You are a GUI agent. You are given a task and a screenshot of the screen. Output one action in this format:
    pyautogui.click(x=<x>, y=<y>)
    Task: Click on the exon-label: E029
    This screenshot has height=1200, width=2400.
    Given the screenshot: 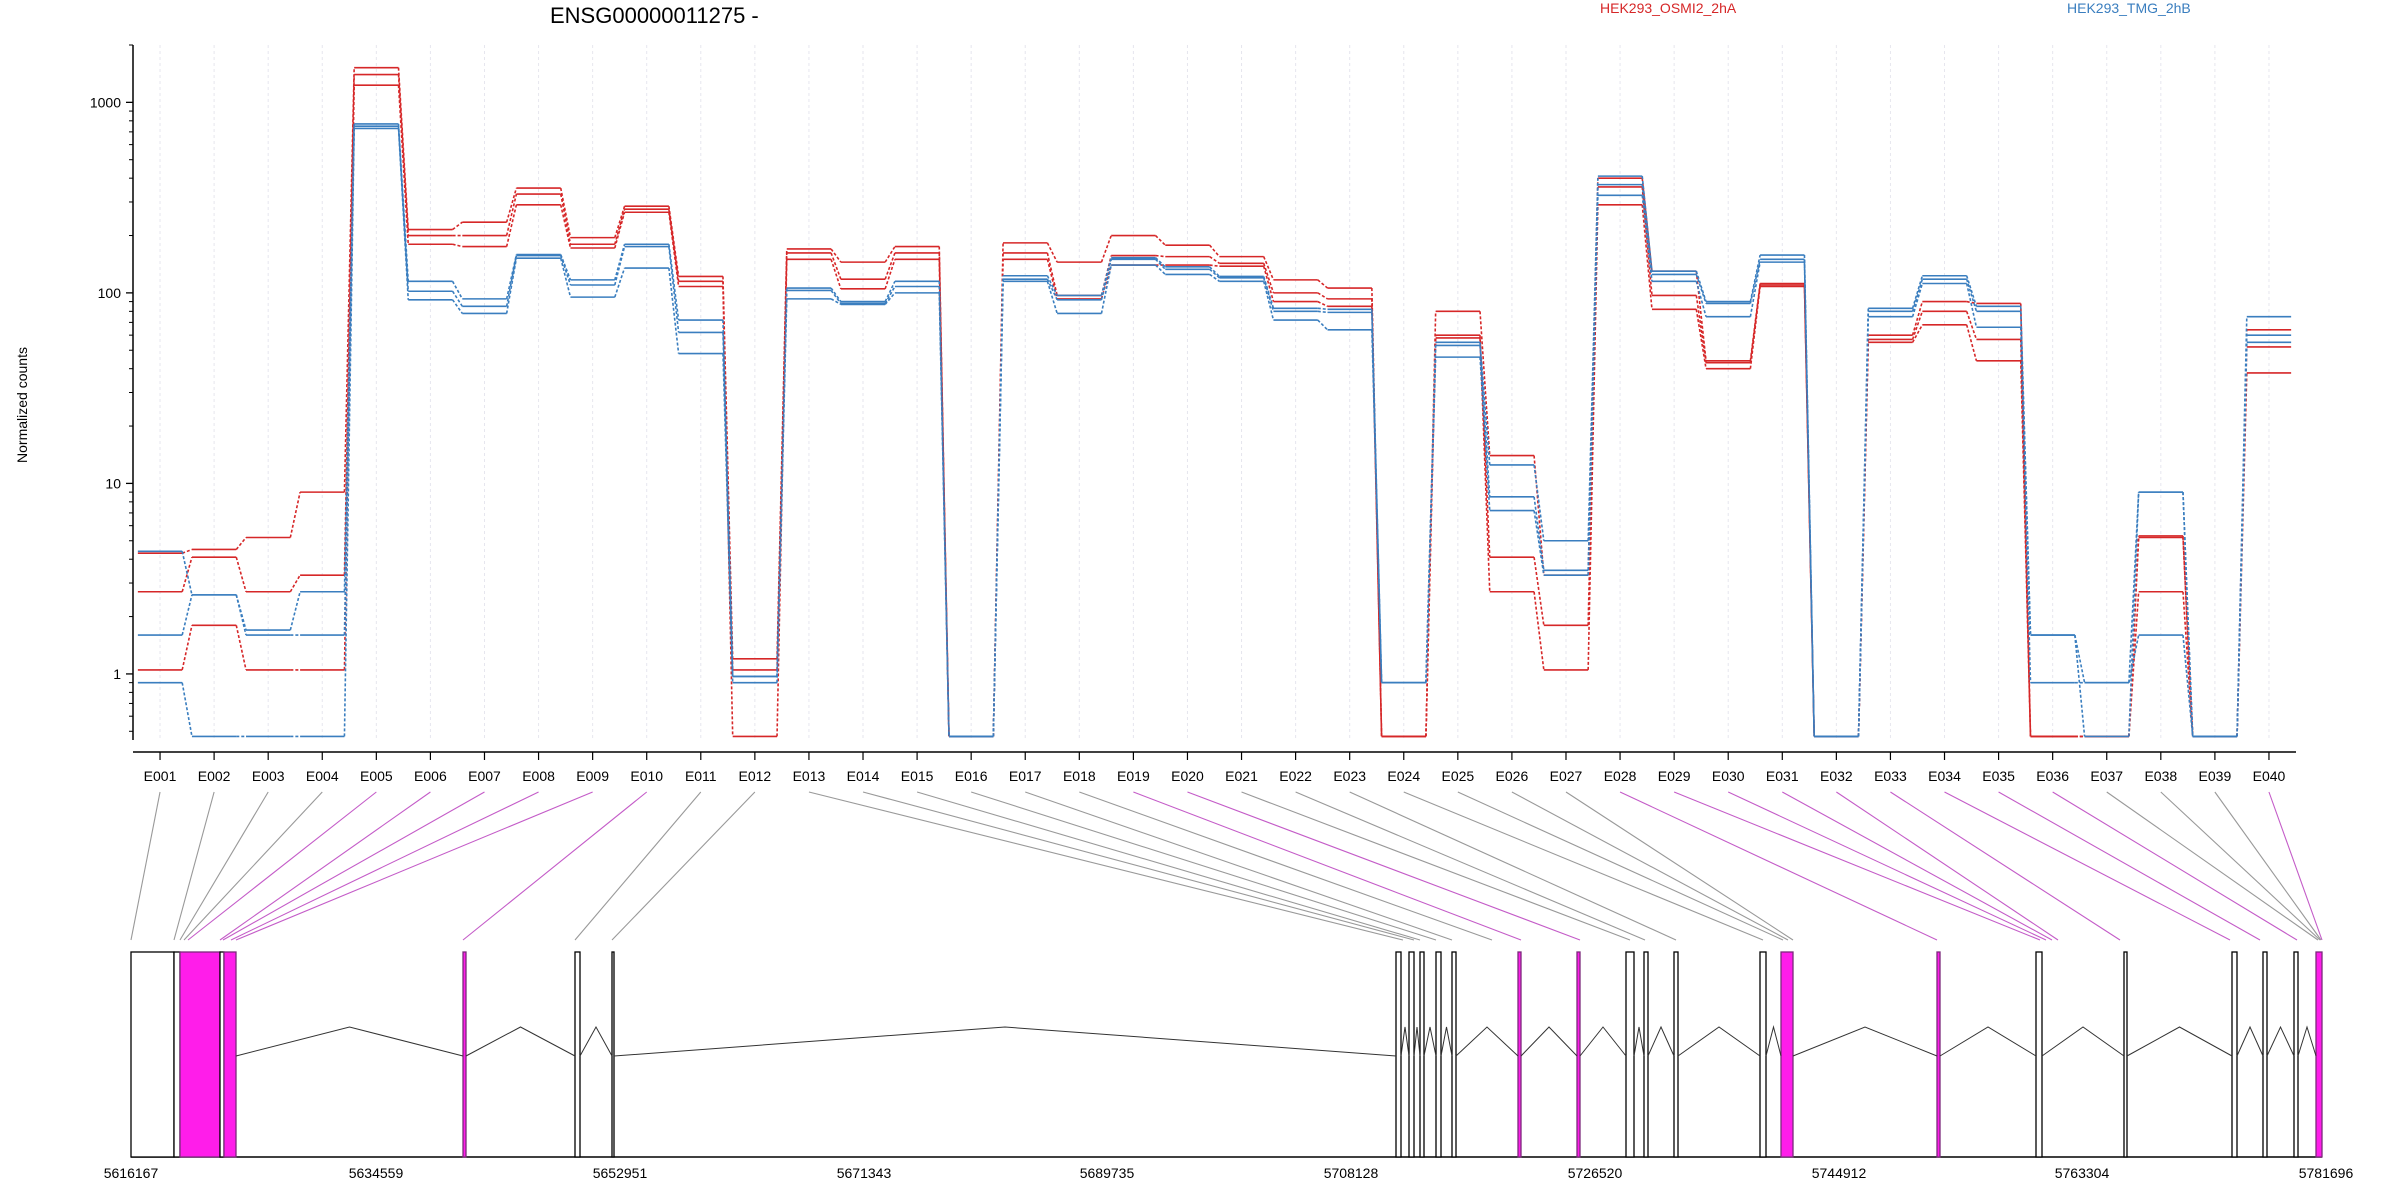 What is the action you would take?
    pyautogui.click(x=1674, y=776)
    